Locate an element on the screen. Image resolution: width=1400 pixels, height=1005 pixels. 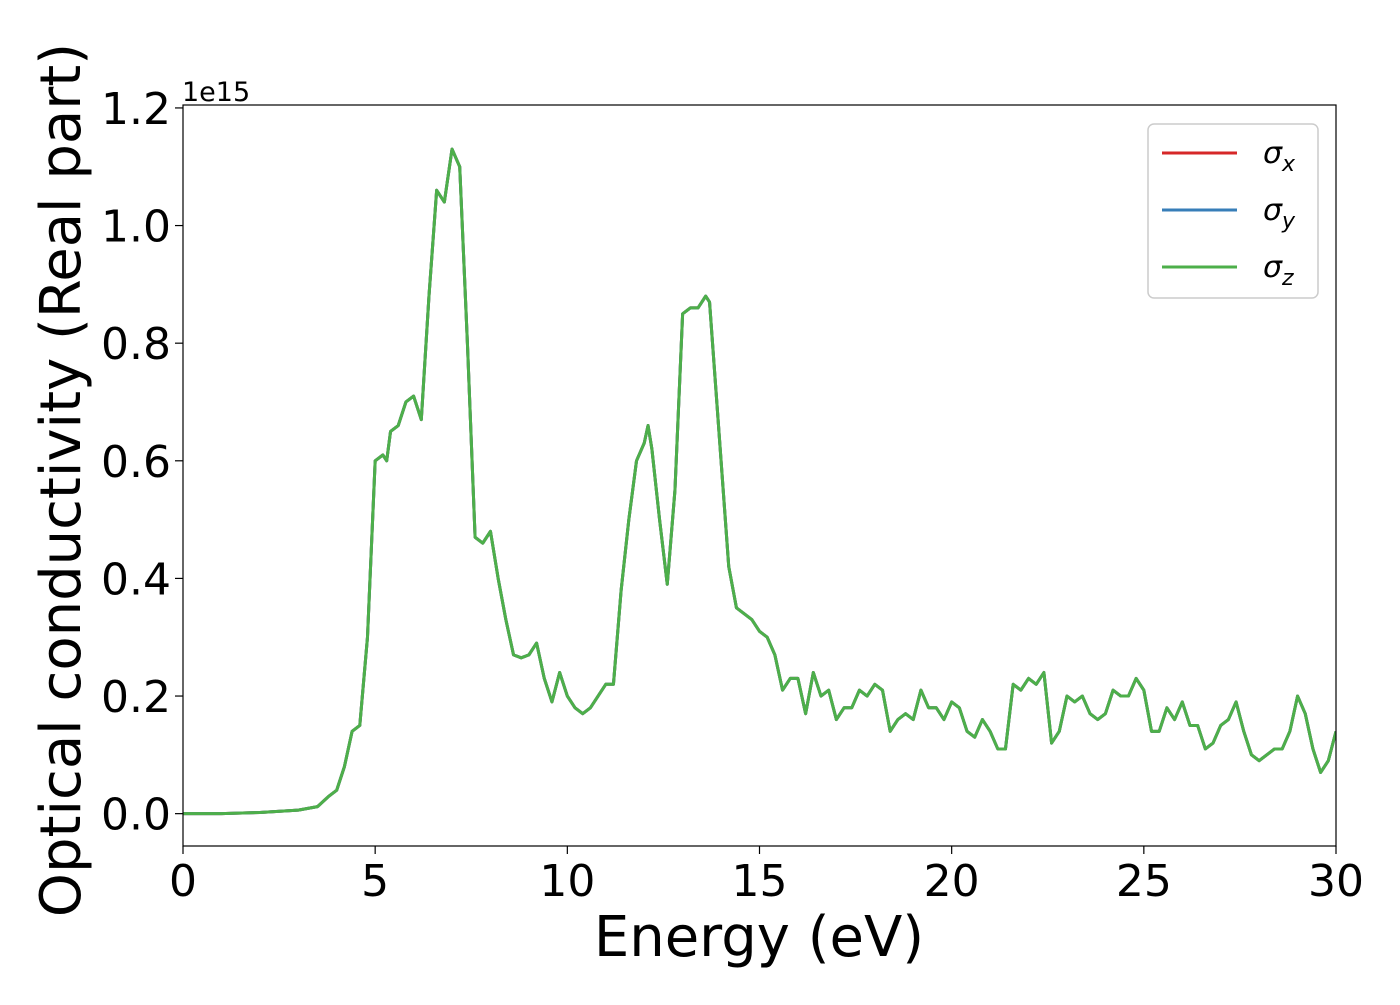
legend-label-sigma-y: σy is located at coordinates (1279, 213).